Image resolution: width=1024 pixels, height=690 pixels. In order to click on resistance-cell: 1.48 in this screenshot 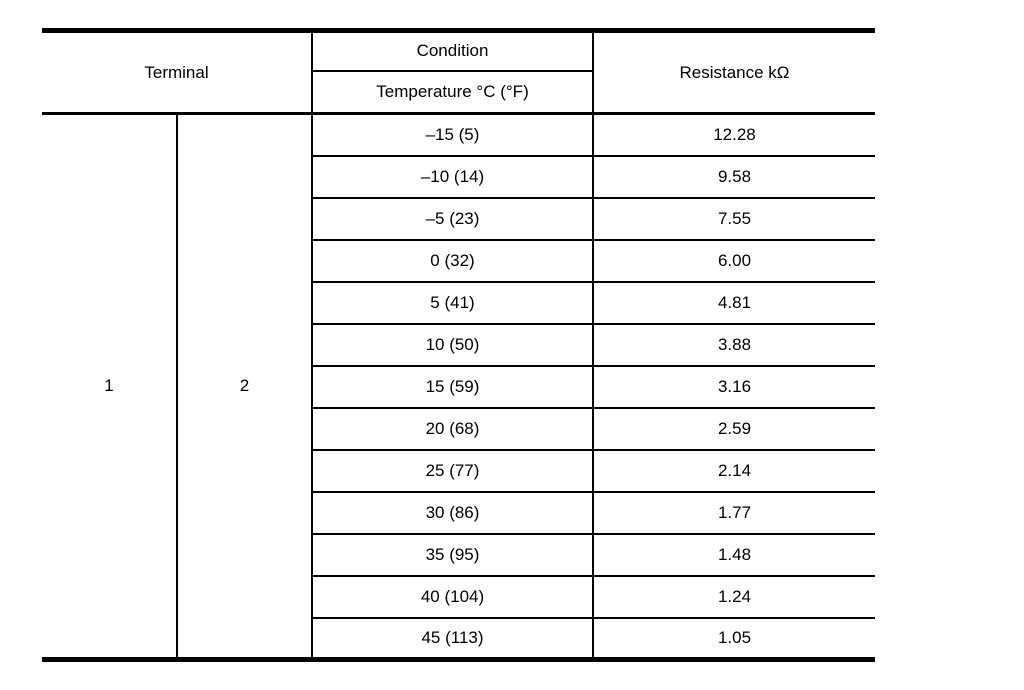, I will do `click(734, 555)`.